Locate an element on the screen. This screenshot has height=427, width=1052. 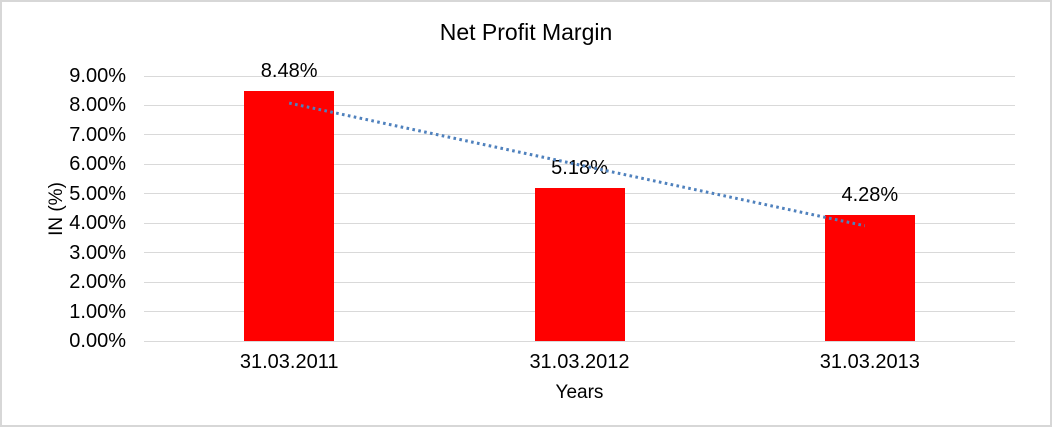
x-tick-label: 31.03.2011 is located at coordinates (289, 362).